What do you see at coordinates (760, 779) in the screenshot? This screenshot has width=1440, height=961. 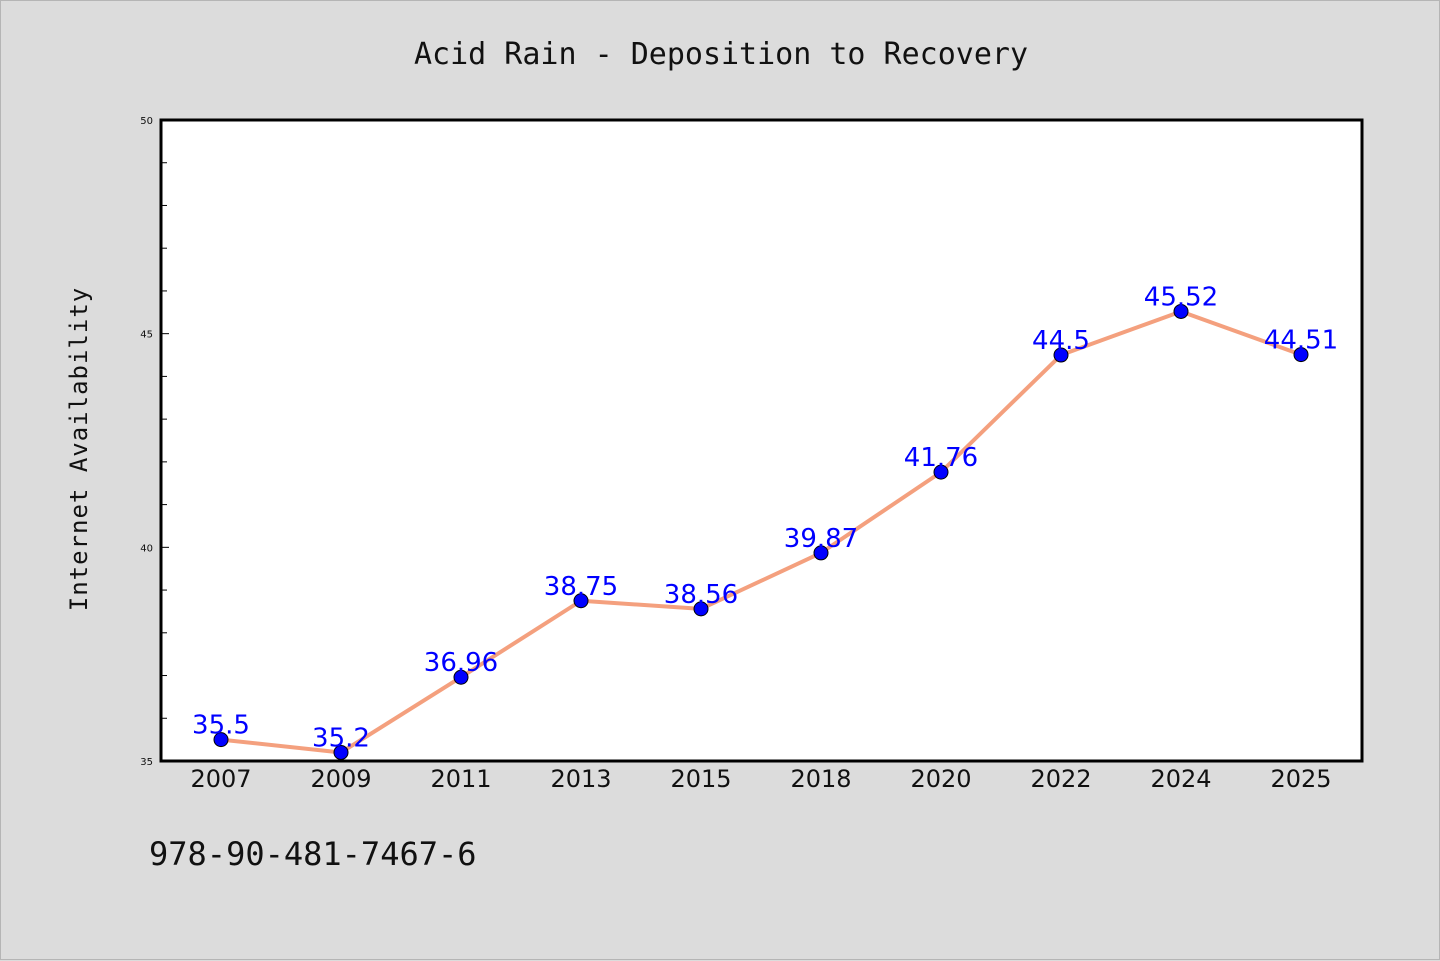 I see `x-axis: 2007 2009 2011 2013 2015 2018 2020 2022 2024 2025` at bounding box center [760, 779].